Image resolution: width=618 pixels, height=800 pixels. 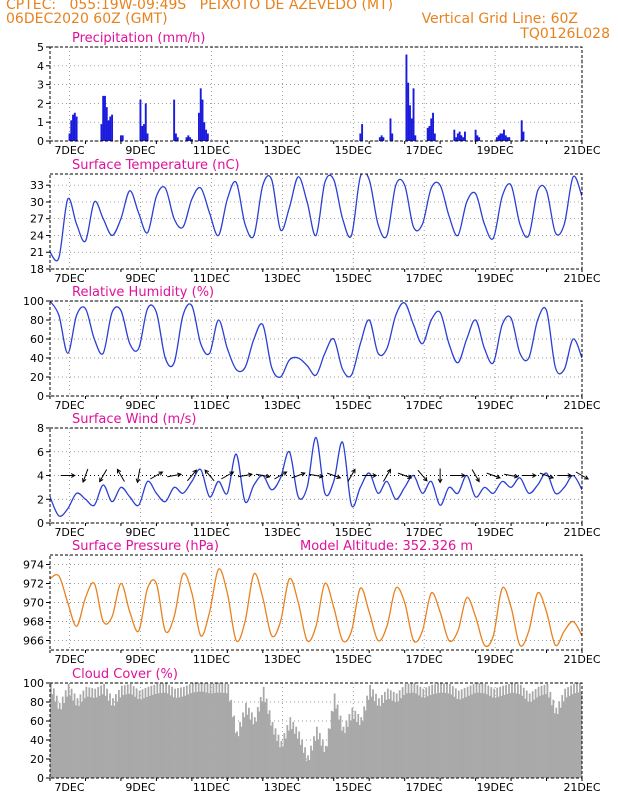 I want to click on panel-title: Precipitation (mm/h), so click(x=138, y=38).